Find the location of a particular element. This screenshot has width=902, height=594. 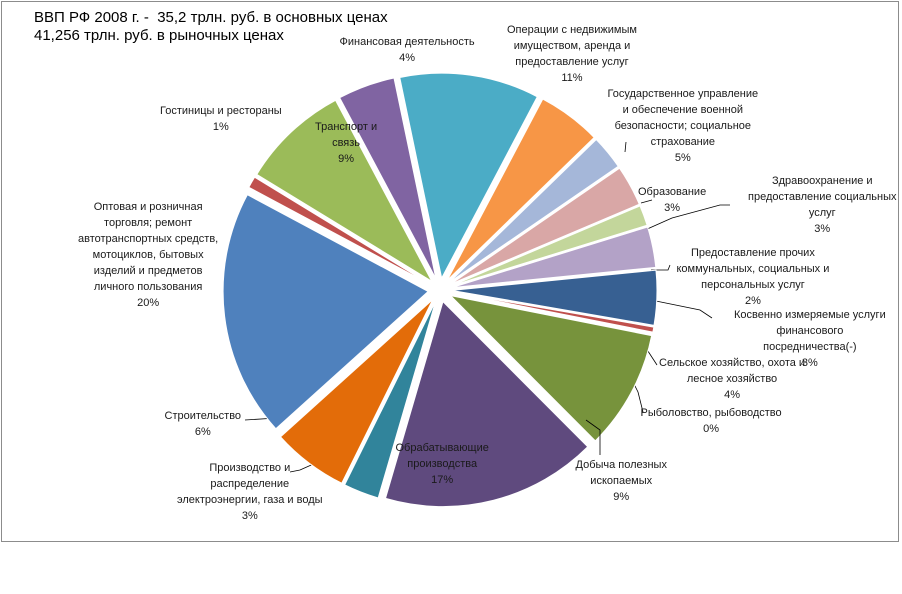

chart-title-line-2: 41,256 трлн. руб. в рыночных ценах is located at coordinates (159, 35).